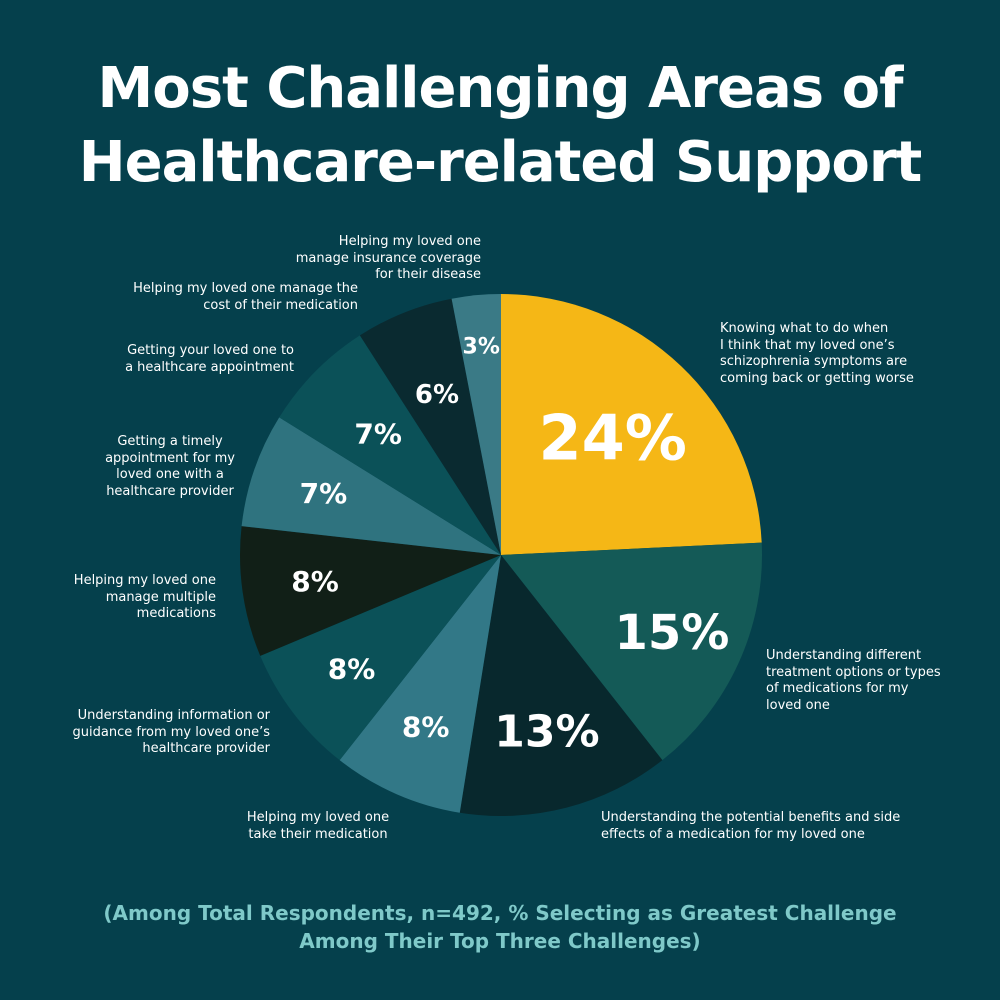 This screenshot has height=1000, width=1000. What do you see at coordinates (546, 731) in the screenshot?
I see `slice-value-label-2: 13%` at bounding box center [546, 731].